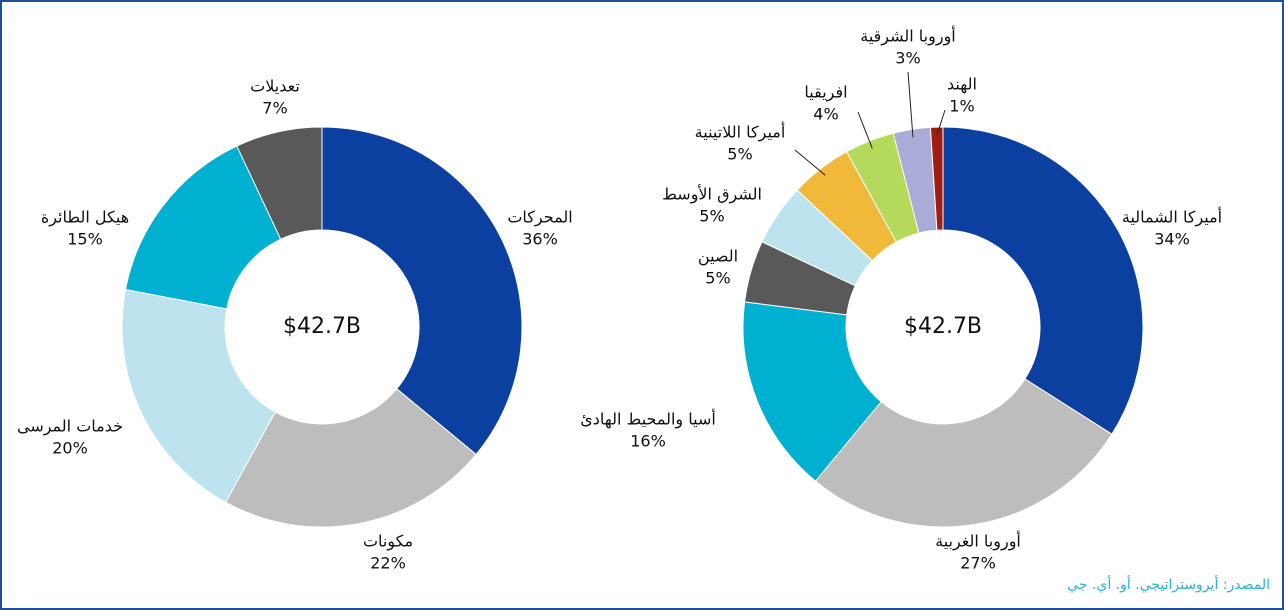  Describe the element at coordinates (539, 218) in the screenshot. I see `slice-label: المحركات` at that location.